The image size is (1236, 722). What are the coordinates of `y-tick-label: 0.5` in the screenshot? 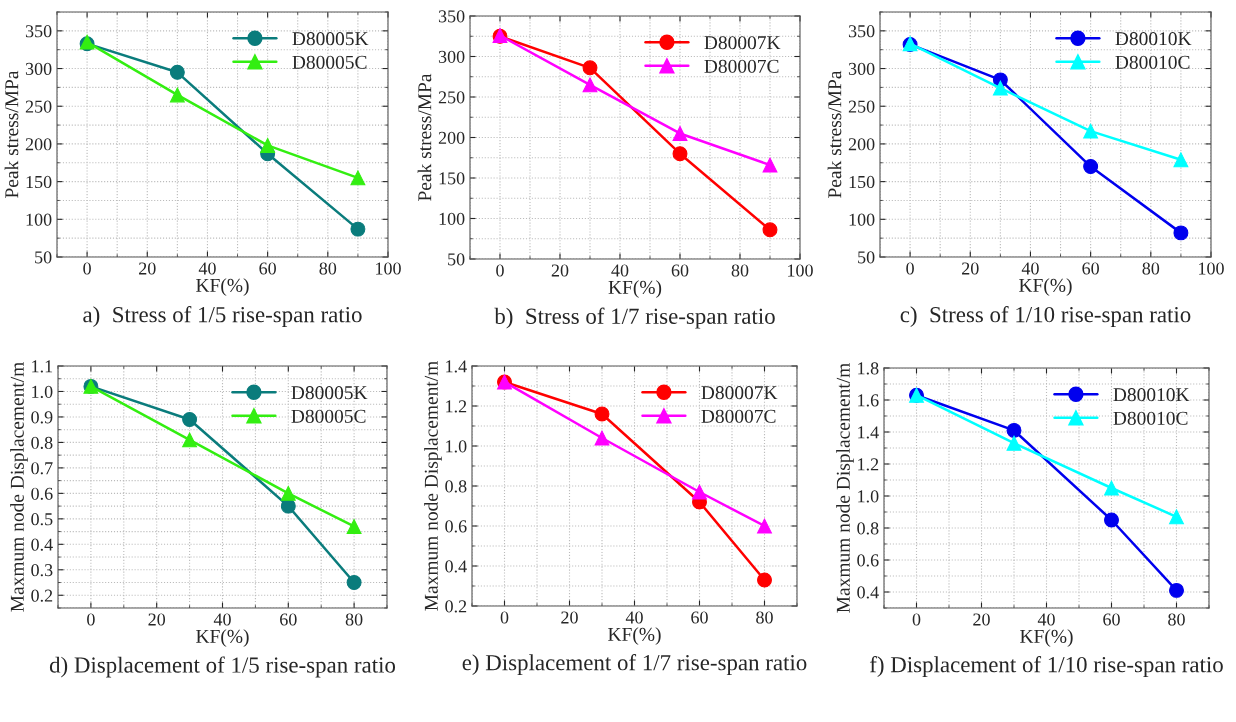 It's located at (42, 519).